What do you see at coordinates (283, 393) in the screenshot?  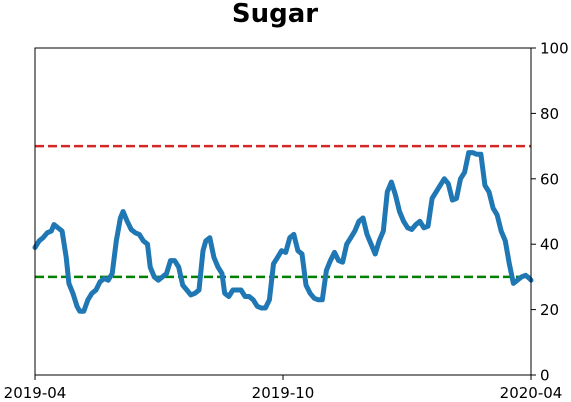 I see `x-tick-label: 2019-10` at bounding box center [283, 393].